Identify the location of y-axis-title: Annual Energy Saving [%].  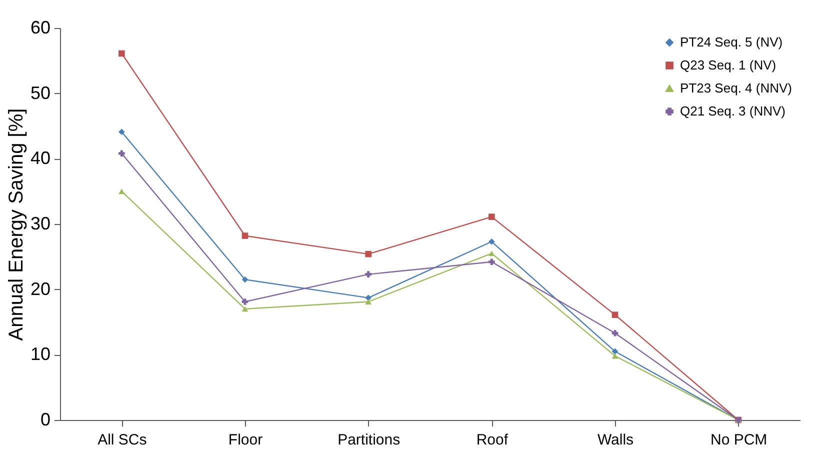
(16, 224).